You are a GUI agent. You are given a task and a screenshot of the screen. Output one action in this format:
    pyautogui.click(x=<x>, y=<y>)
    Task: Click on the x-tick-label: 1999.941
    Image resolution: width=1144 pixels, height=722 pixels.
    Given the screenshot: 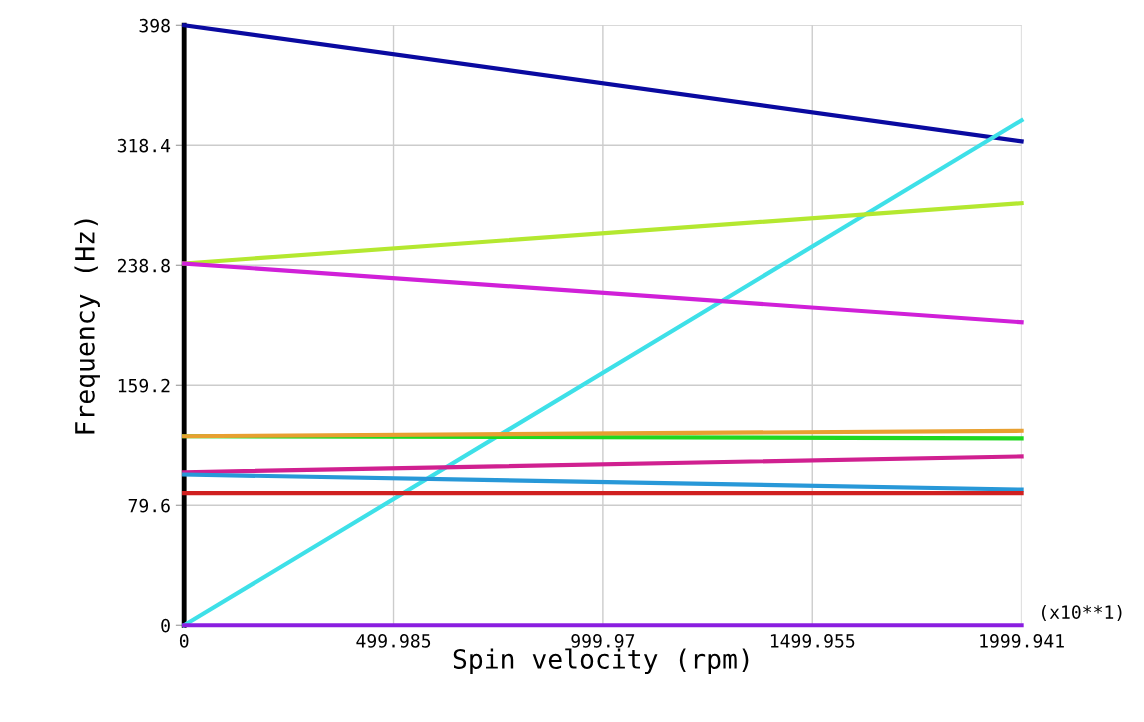 What is the action you would take?
    pyautogui.click(x=1022, y=641)
    